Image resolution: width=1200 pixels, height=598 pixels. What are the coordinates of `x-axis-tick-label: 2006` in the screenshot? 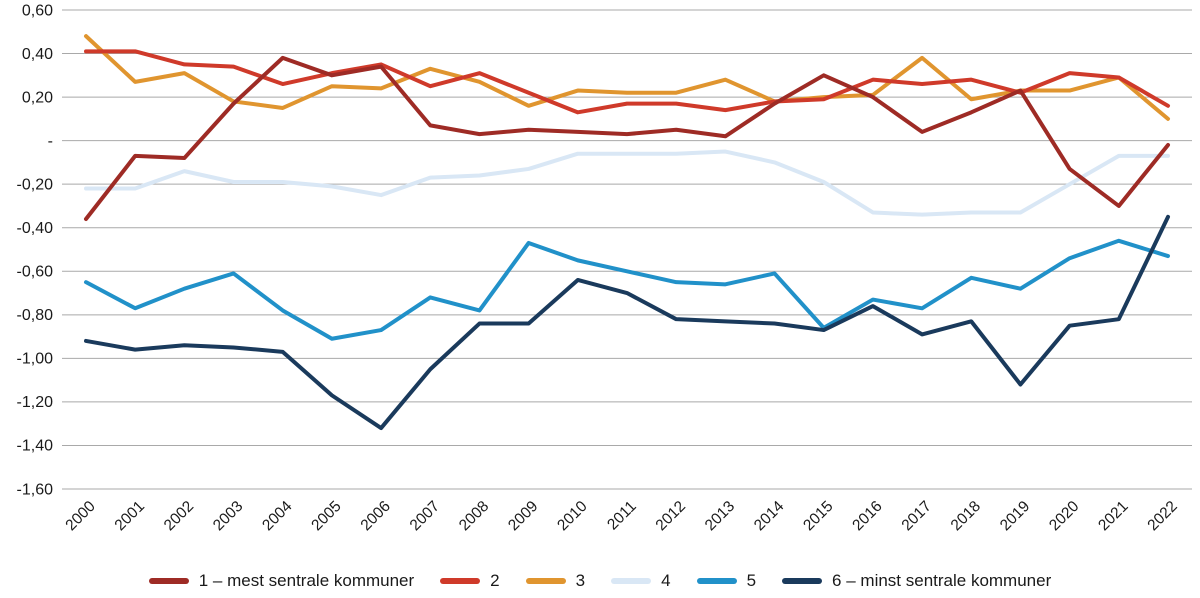 It's located at (376, 516).